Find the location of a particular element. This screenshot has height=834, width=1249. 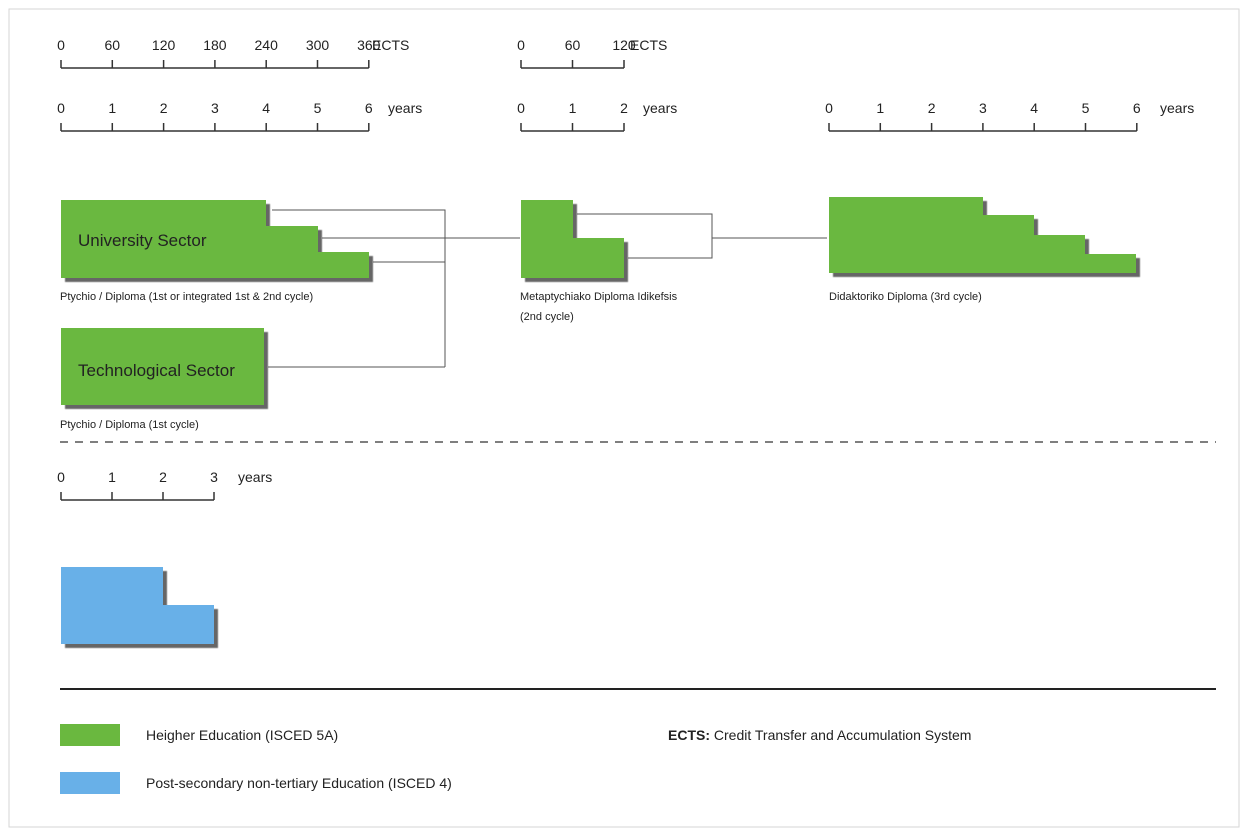

doctorate-caption: Didaktoriko Diploma (3rd cycle) is located at coordinates (905, 297).